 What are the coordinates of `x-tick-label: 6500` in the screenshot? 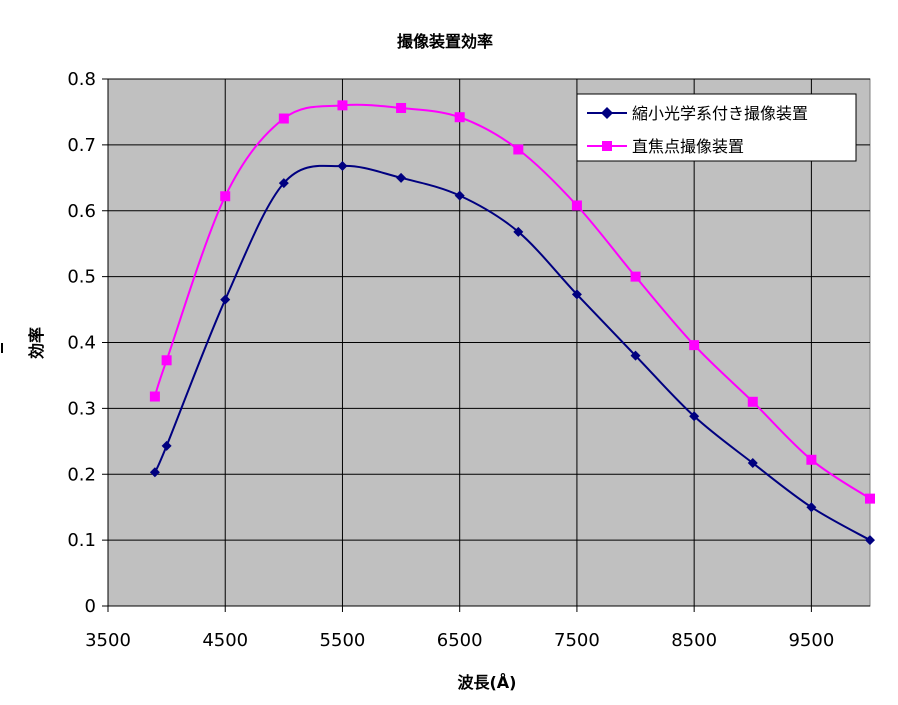 It's located at (460, 640).